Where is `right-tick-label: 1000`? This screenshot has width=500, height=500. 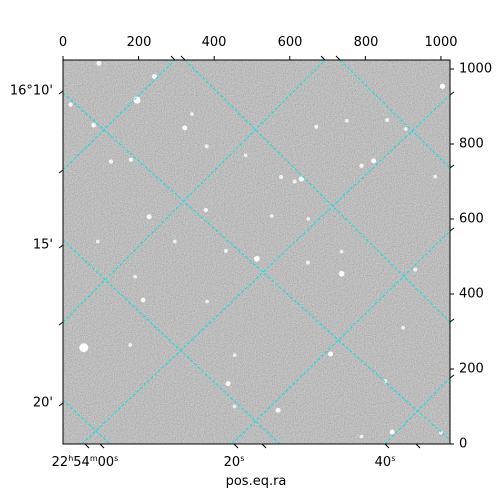
right-tick-label: 1000 is located at coordinates (476, 69).